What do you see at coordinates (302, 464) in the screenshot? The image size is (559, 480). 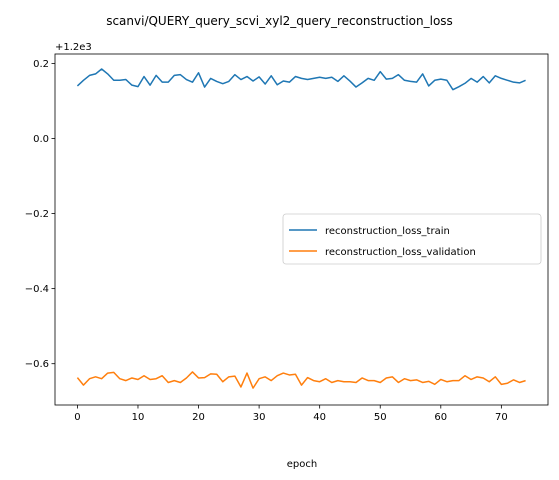 I see `x-axis-label: epoch` at bounding box center [302, 464].